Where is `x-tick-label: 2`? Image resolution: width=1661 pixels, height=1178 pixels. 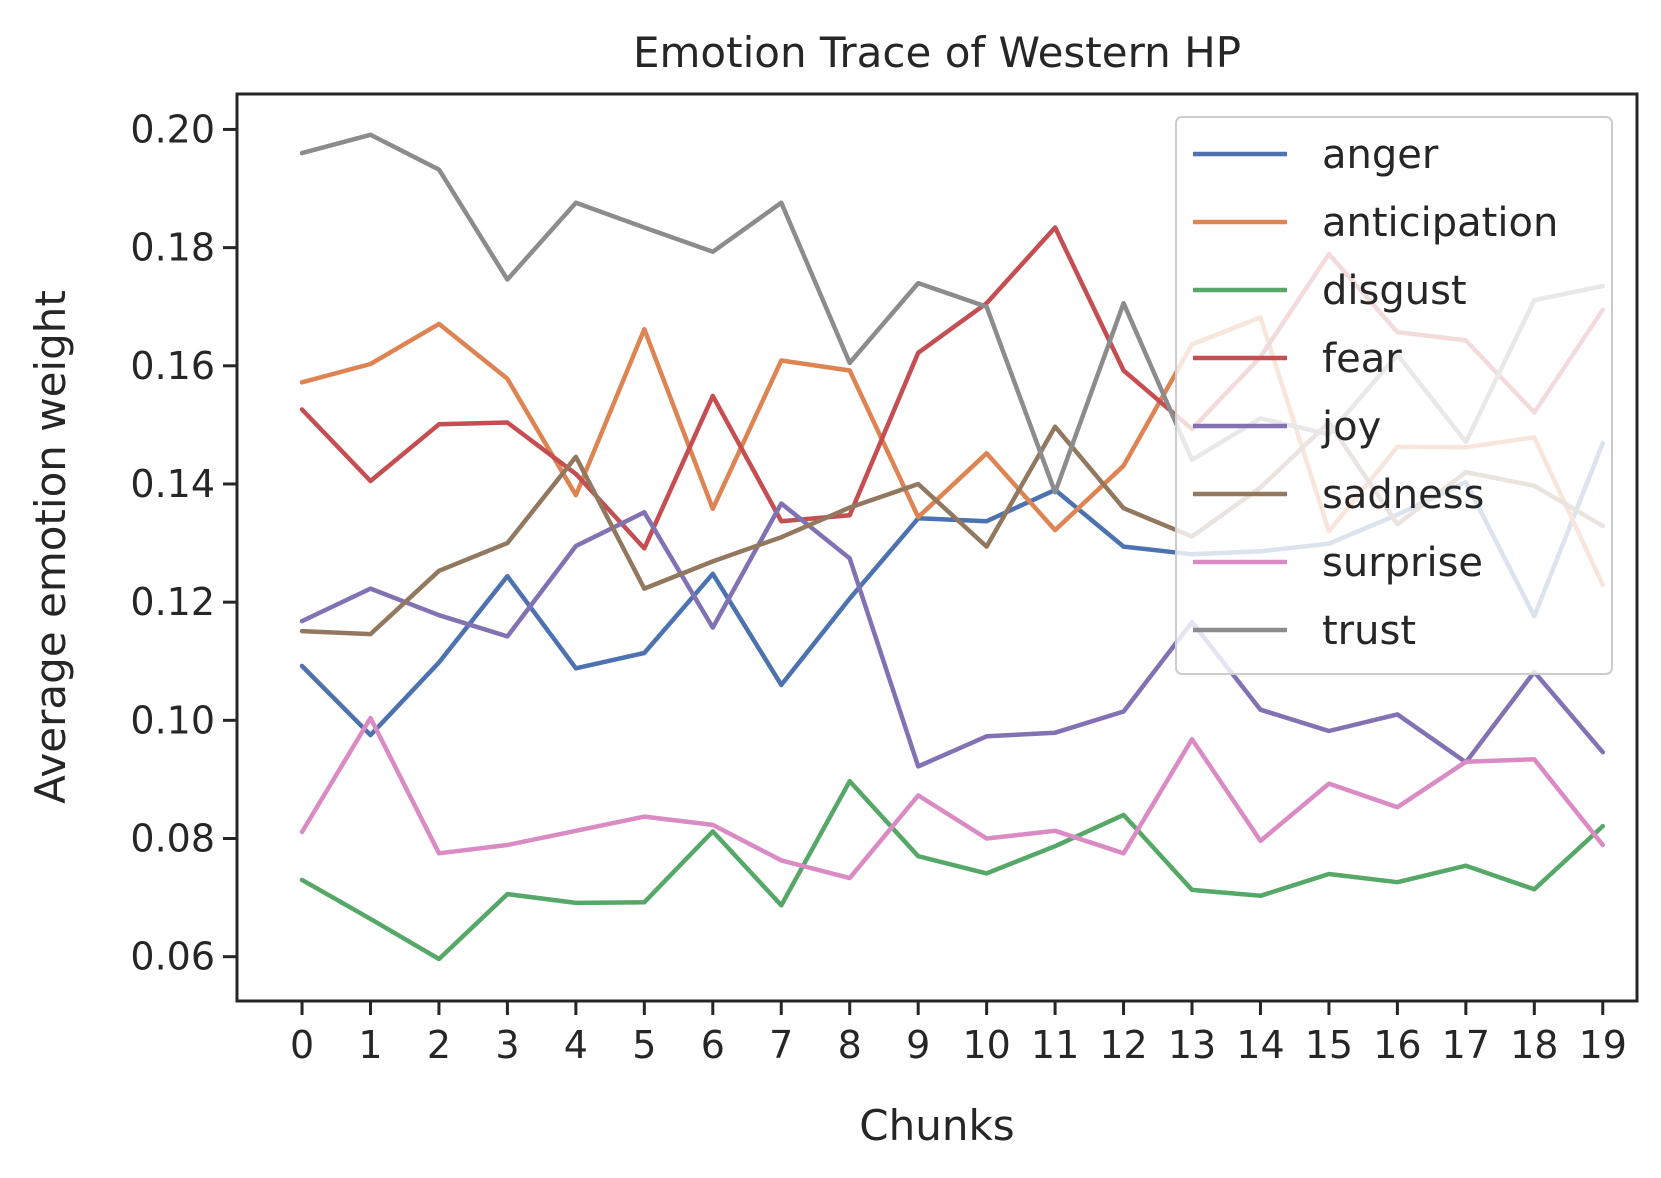 x-tick-label: 2 is located at coordinates (439, 1045).